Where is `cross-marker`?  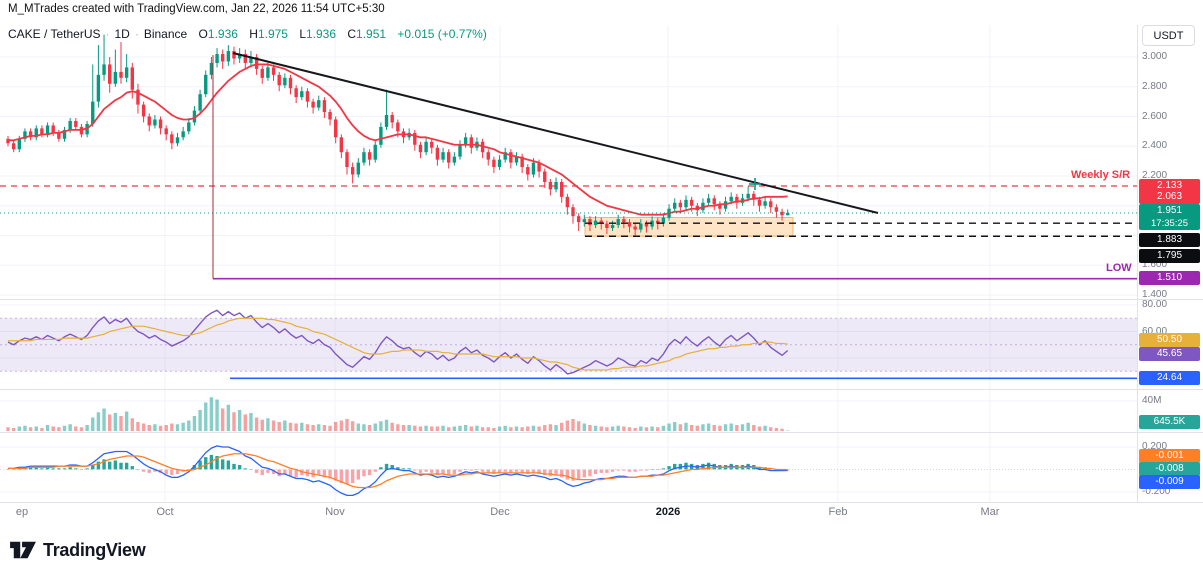
cross-marker is located at coordinates (755, 184).